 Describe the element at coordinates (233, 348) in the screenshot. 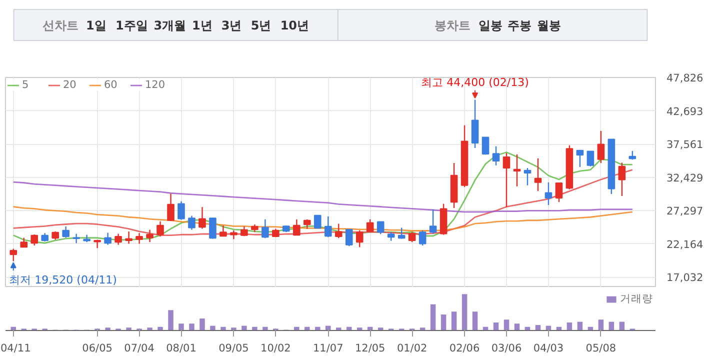

I see `x-tick-label: 09/05` at that location.